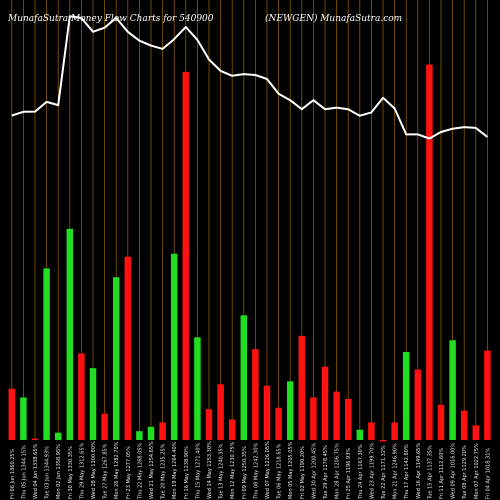  Describe the element at coordinates (36, 471) in the screenshot. I see `x-tick-label: Wed 04 Jun 1338.65%` at that location.